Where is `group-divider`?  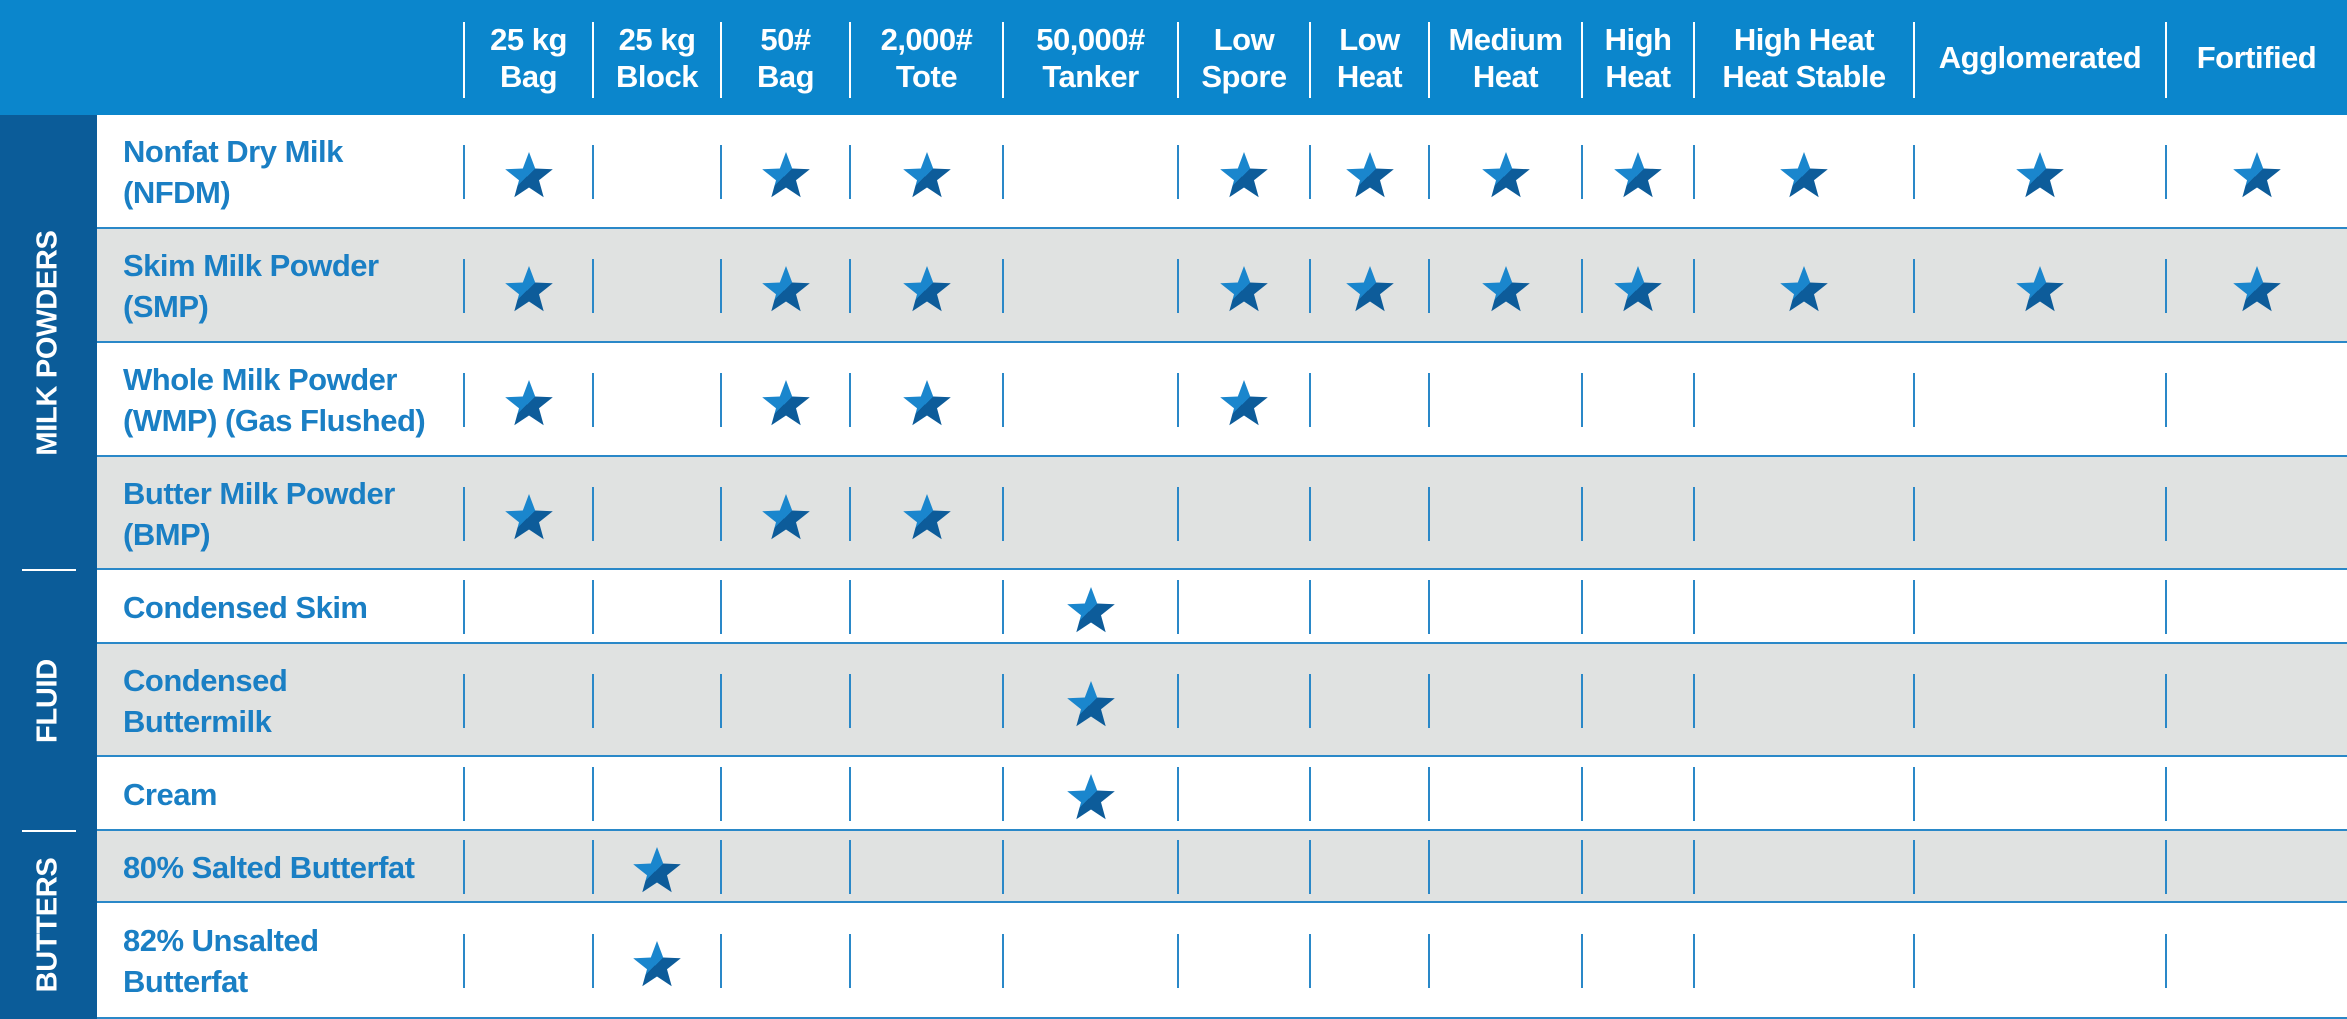 group-divider is located at coordinates (49, 831).